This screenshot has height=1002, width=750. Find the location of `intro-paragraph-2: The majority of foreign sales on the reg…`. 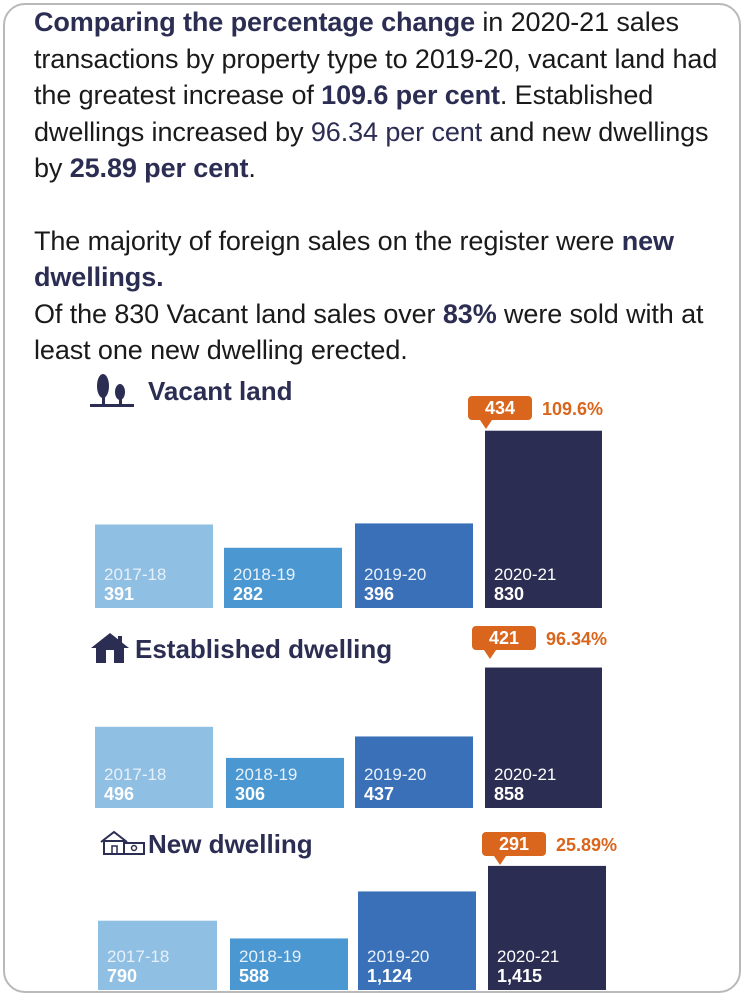

intro-paragraph-2: The majority of foreign sales on the reg… is located at coordinates (384, 259).